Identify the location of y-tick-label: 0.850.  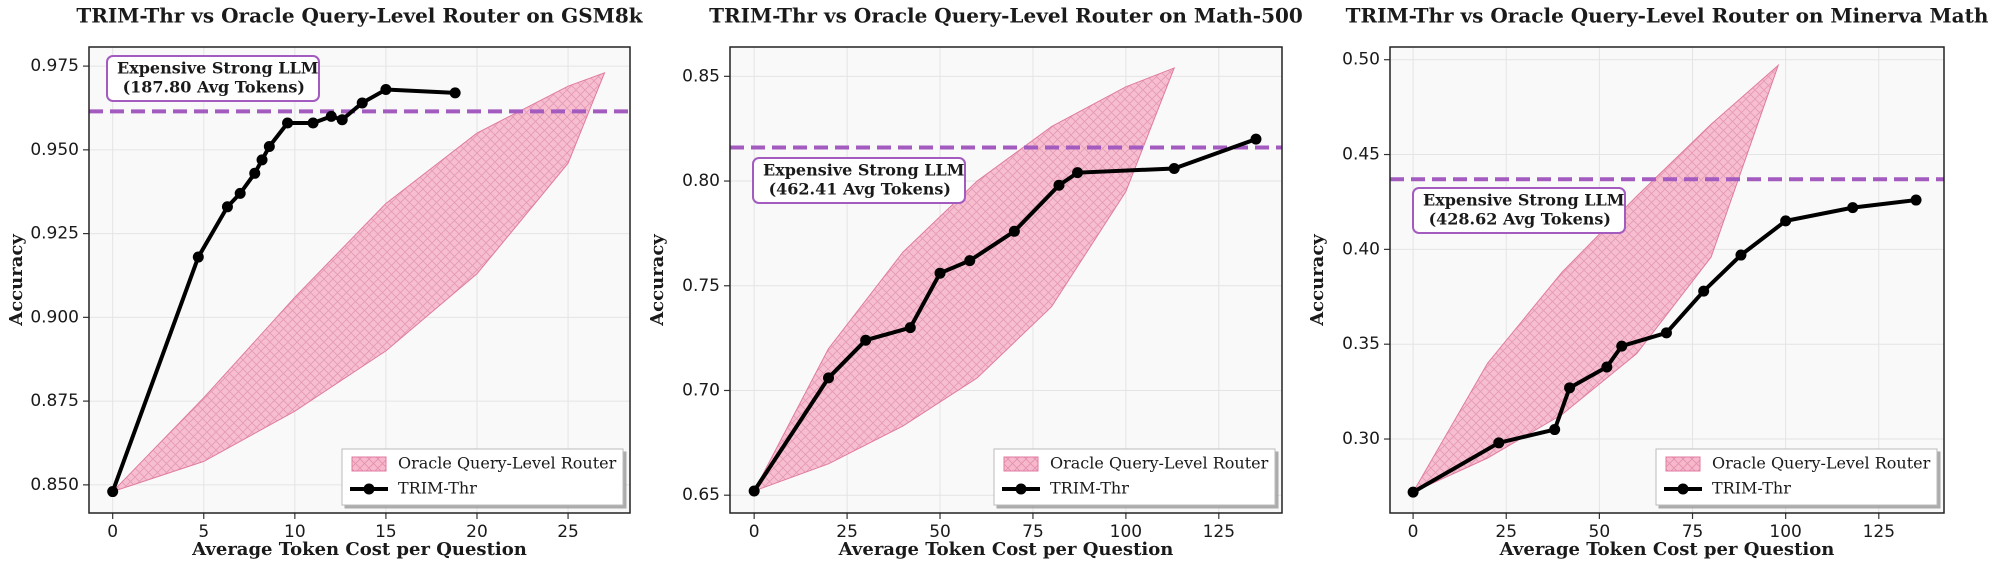
(54, 485).